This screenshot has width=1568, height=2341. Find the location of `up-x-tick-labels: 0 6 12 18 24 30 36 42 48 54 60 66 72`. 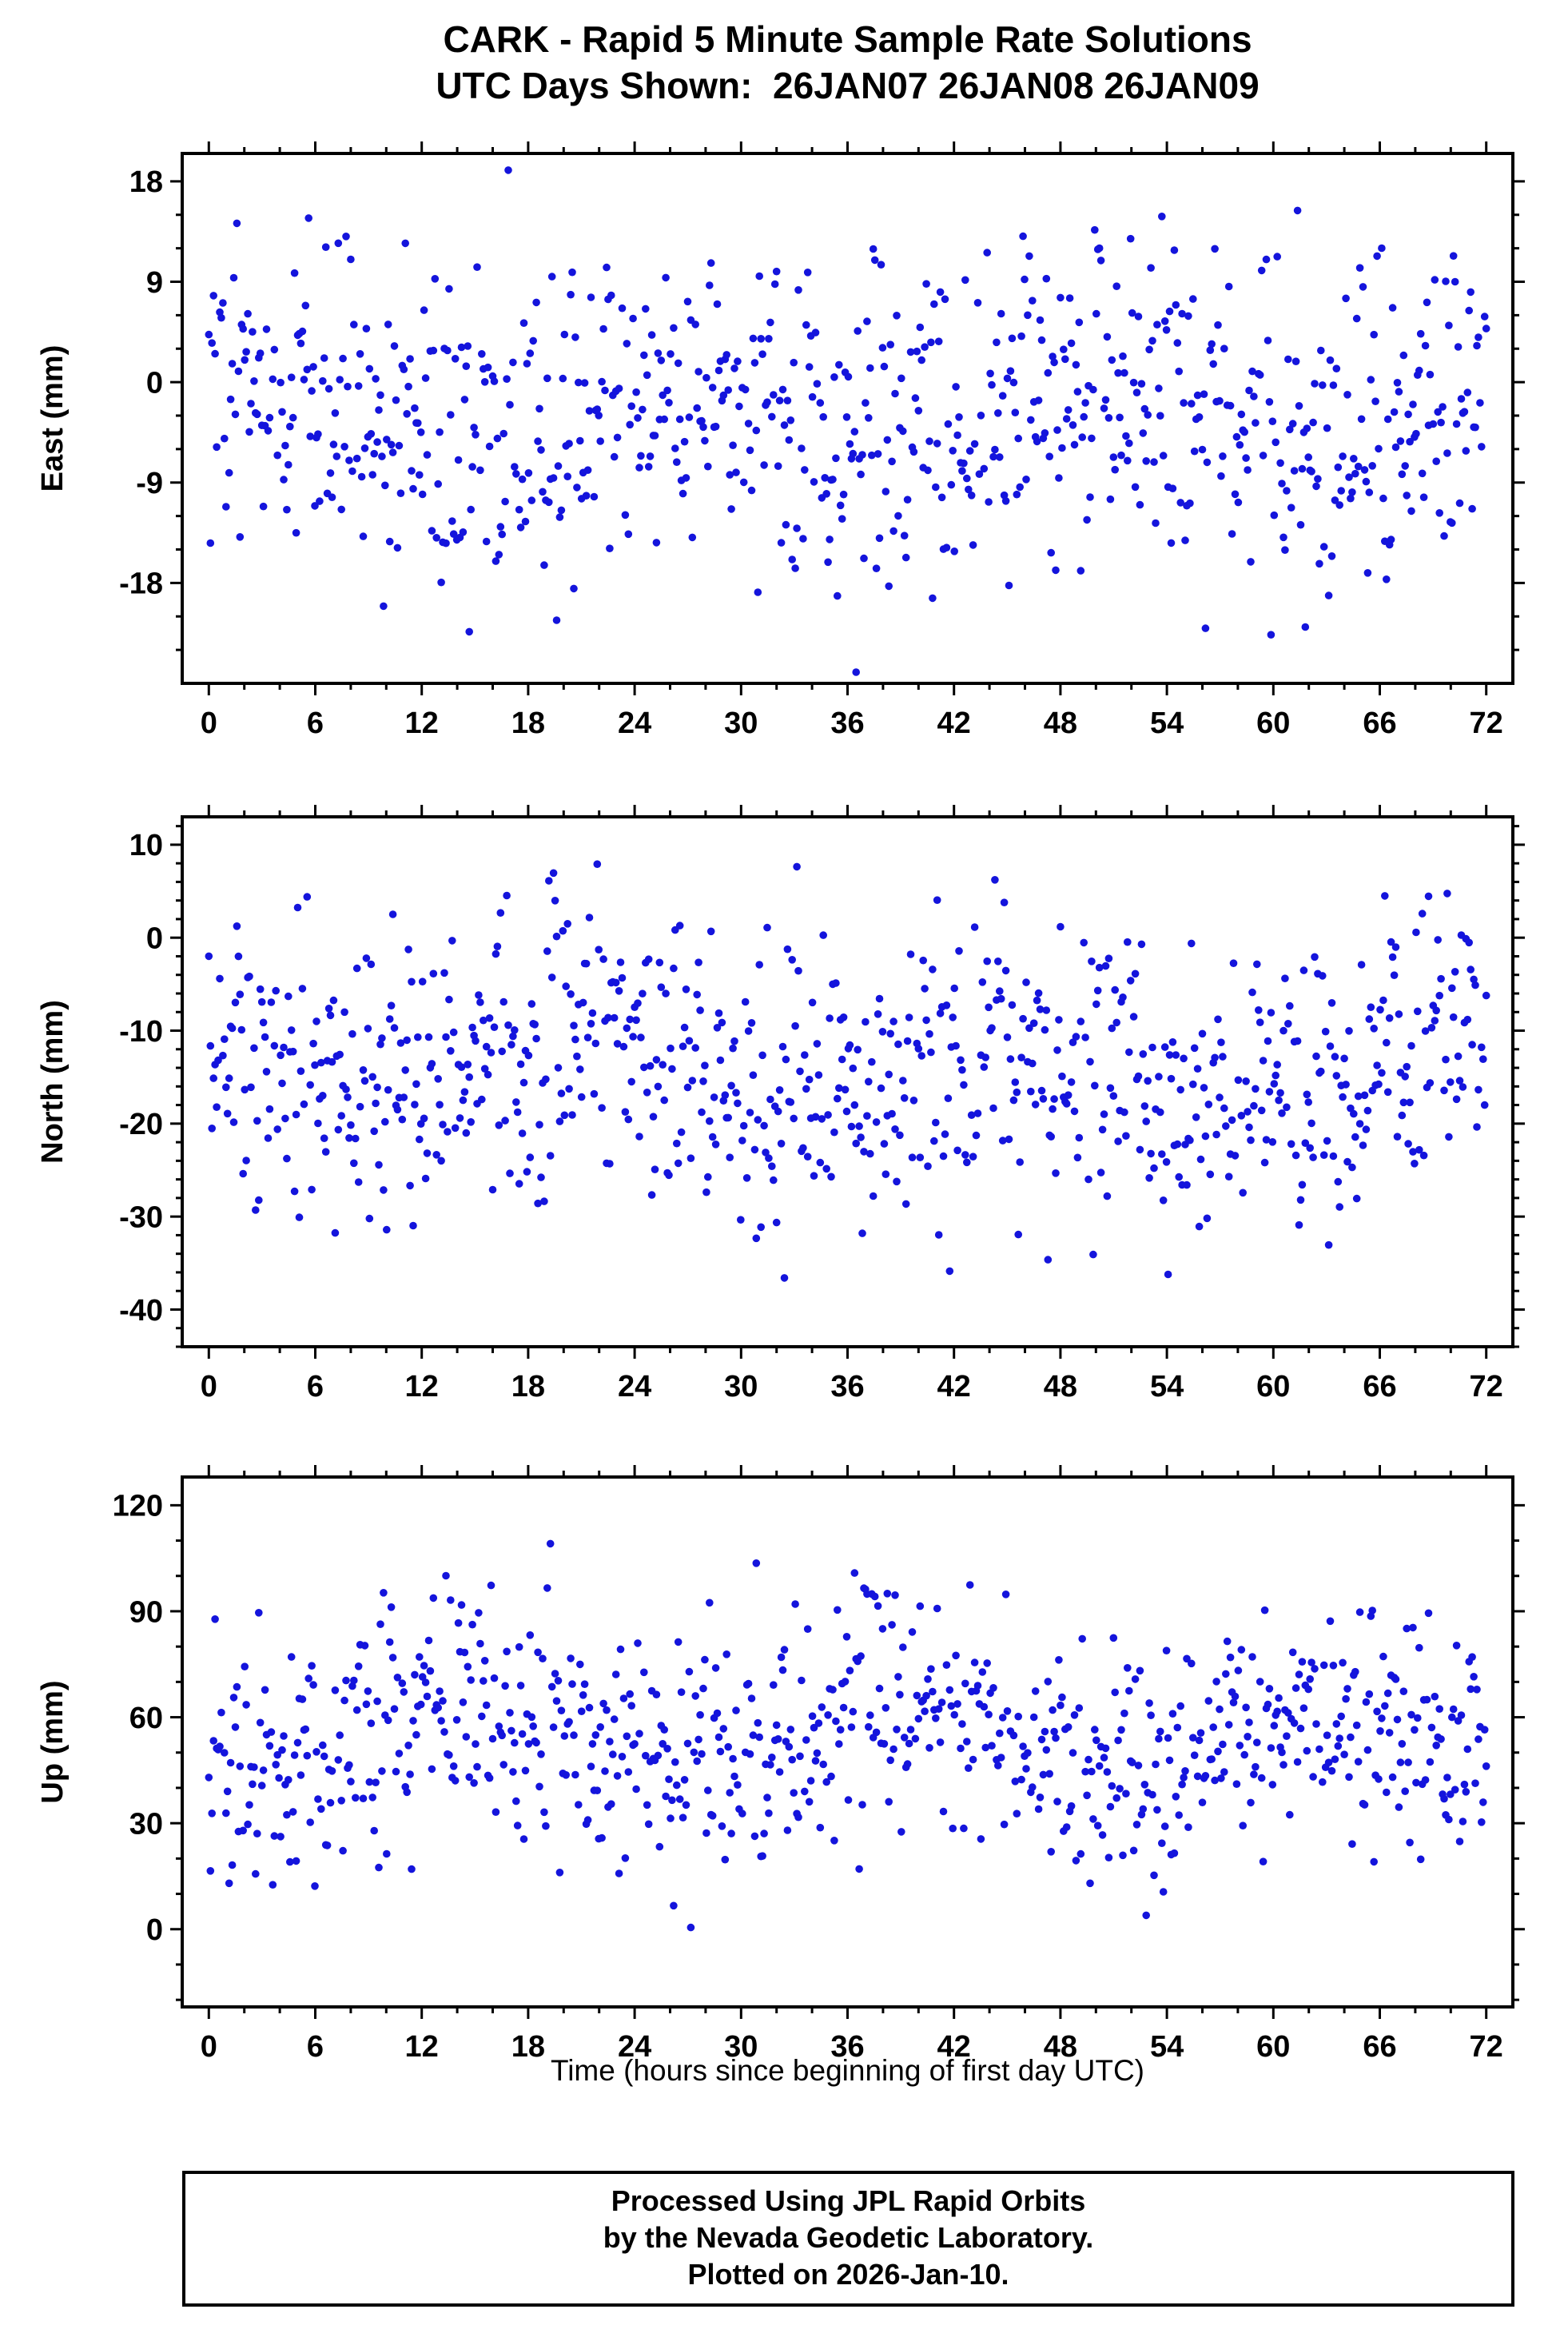

up-x-tick-labels: 0 6 12 18 24 30 36 42 48 54 60 66 72 is located at coordinates (852, 2047).